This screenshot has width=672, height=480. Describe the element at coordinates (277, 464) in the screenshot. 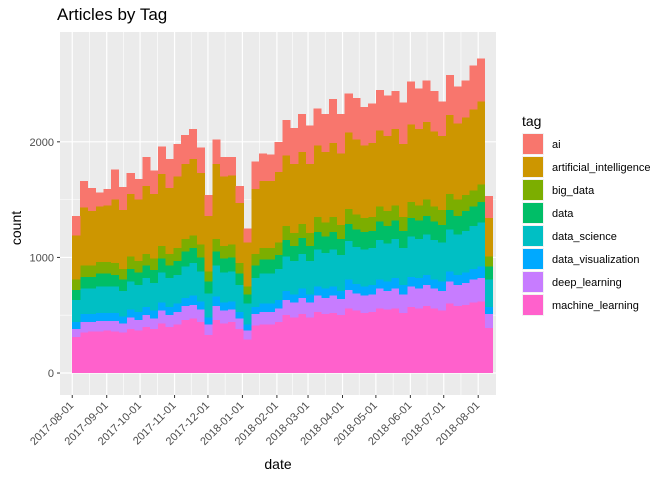

I see `x-axis-label: date` at that location.